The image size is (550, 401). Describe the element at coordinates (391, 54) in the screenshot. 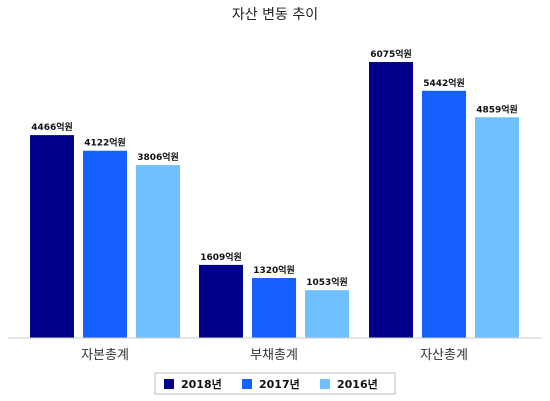

I see `data-label-3-1: 6075억원` at that location.